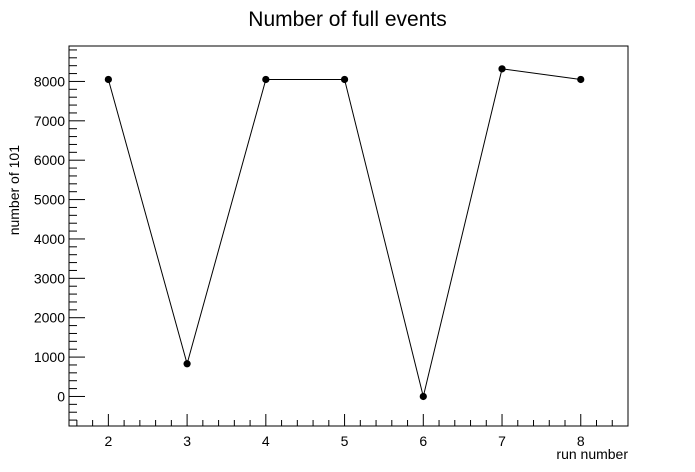 This screenshot has width=695, height=472. Describe the element at coordinates (49, 121) in the screenshot. I see `y-tick-label: 7000` at that location.